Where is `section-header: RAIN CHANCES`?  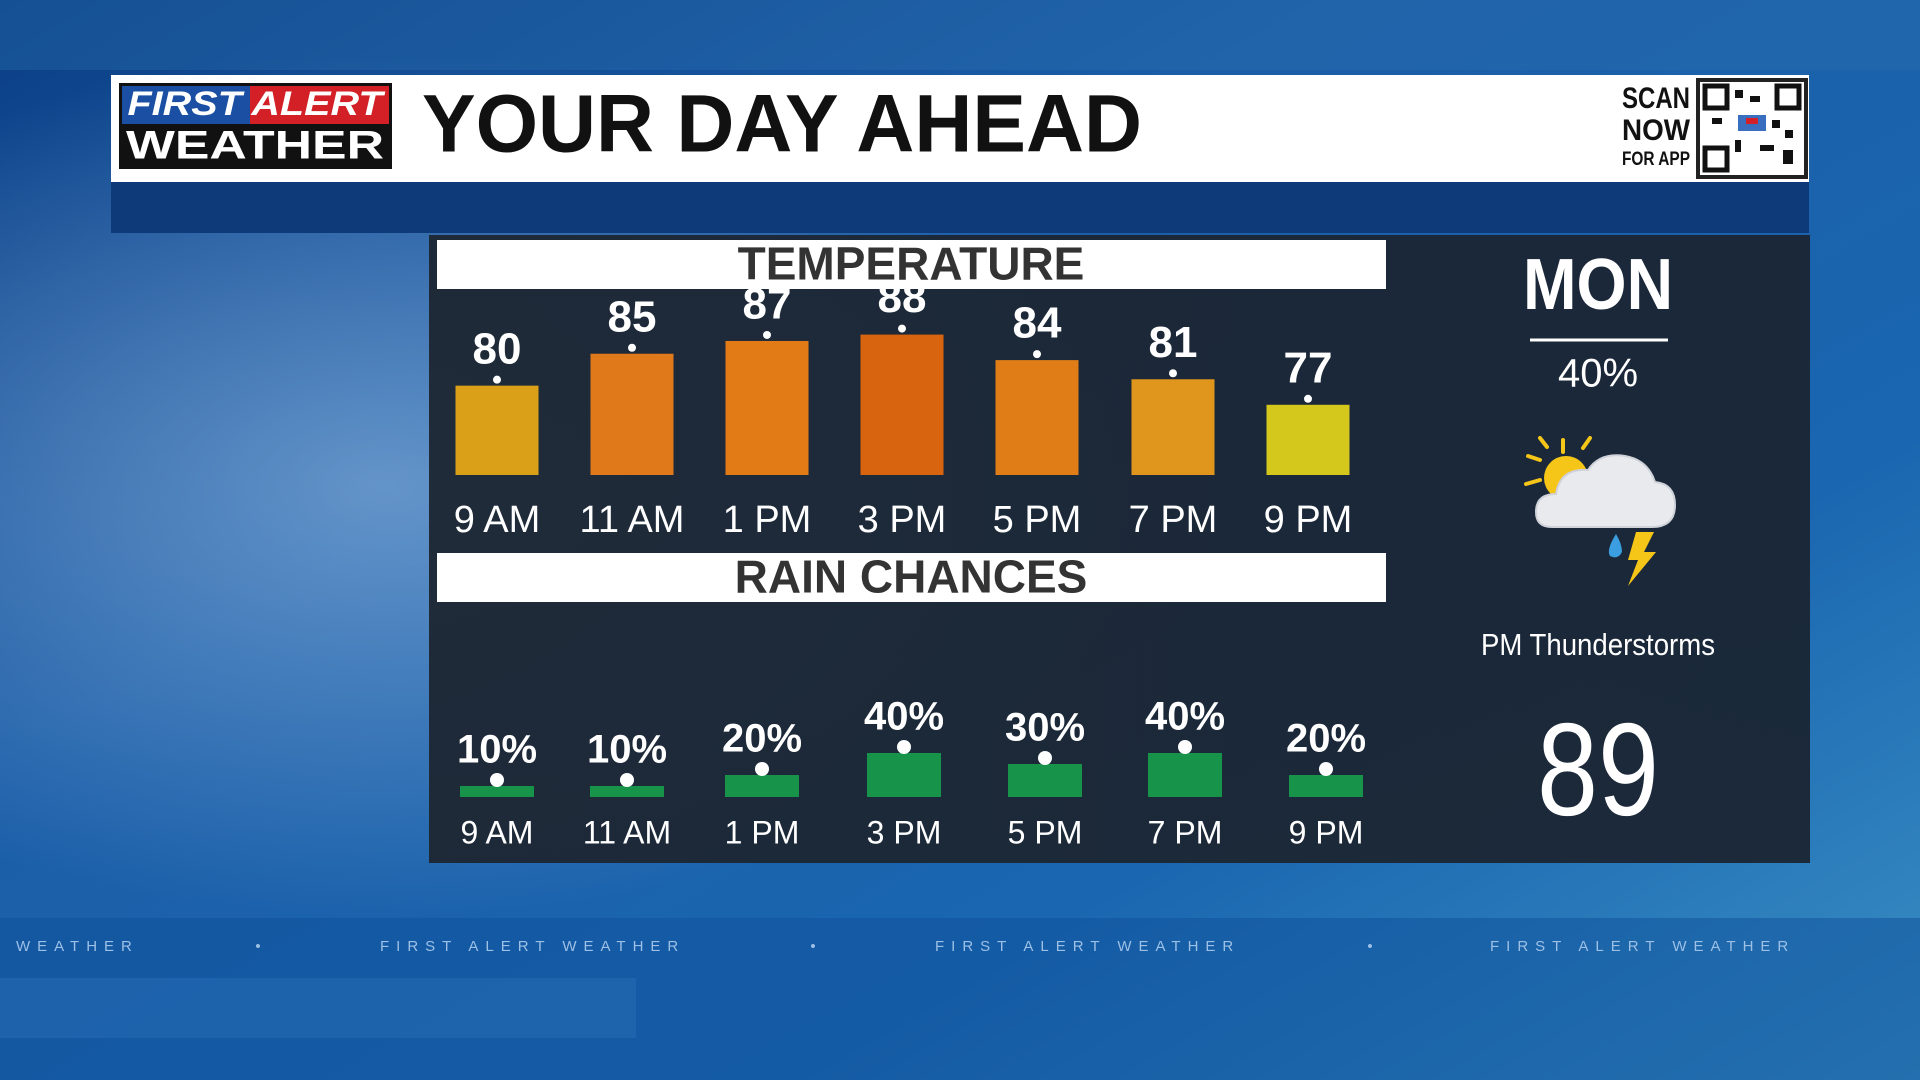 section-header: RAIN CHANCES is located at coordinates (911, 577).